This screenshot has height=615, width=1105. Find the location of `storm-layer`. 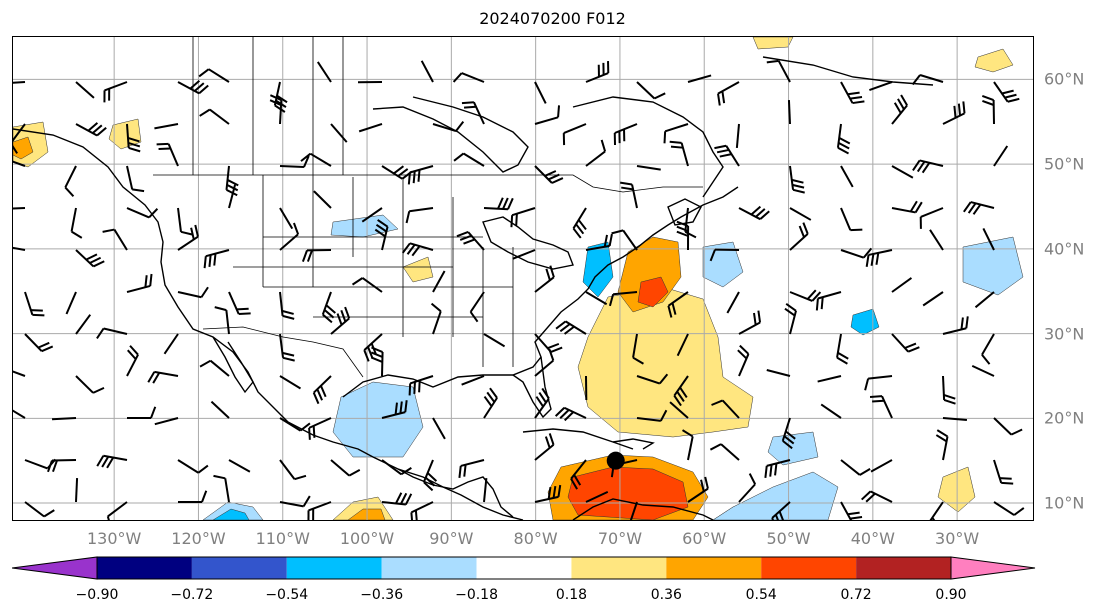

storm-layer is located at coordinates (615, 460).